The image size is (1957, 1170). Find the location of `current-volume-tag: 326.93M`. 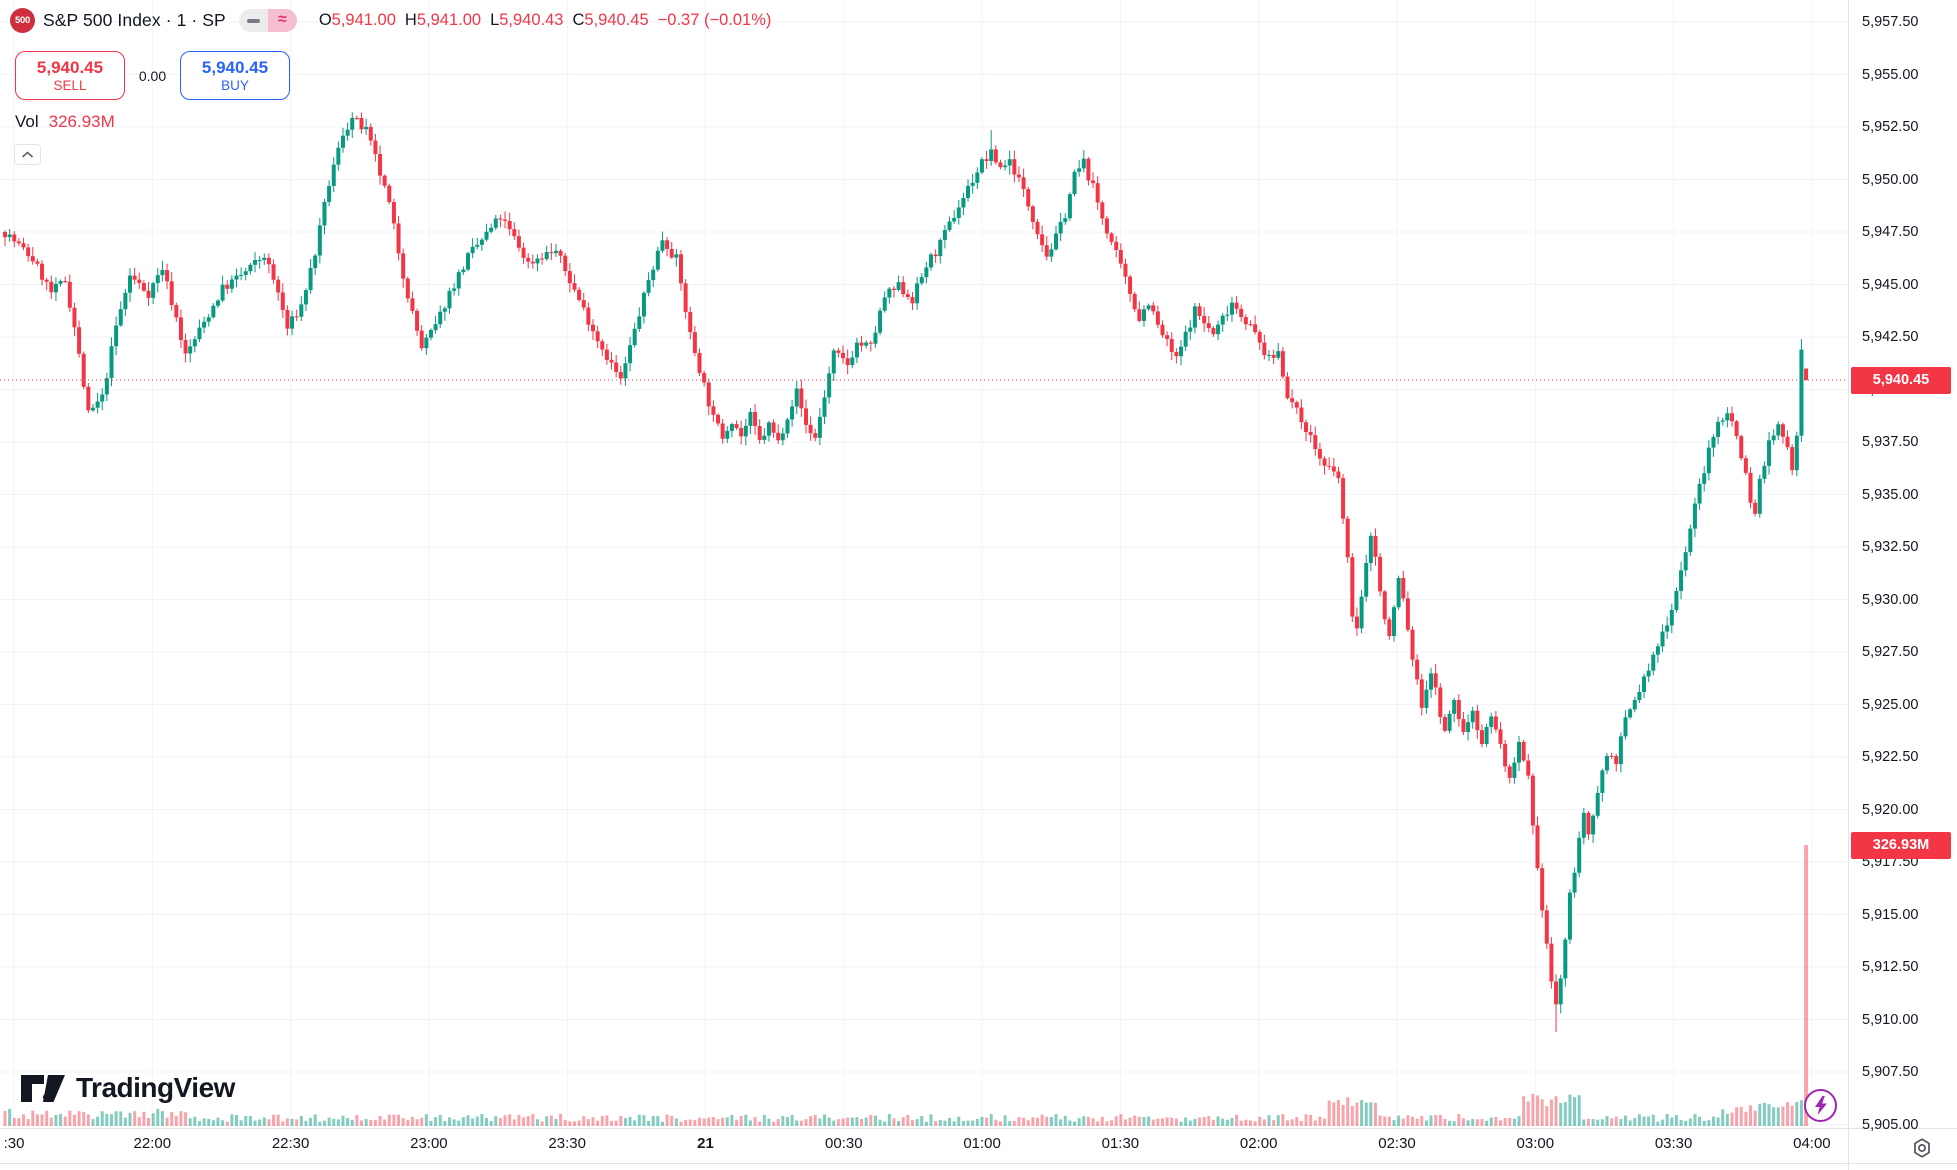

current-volume-tag: 326.93M is located at coordinates (1901, 845).